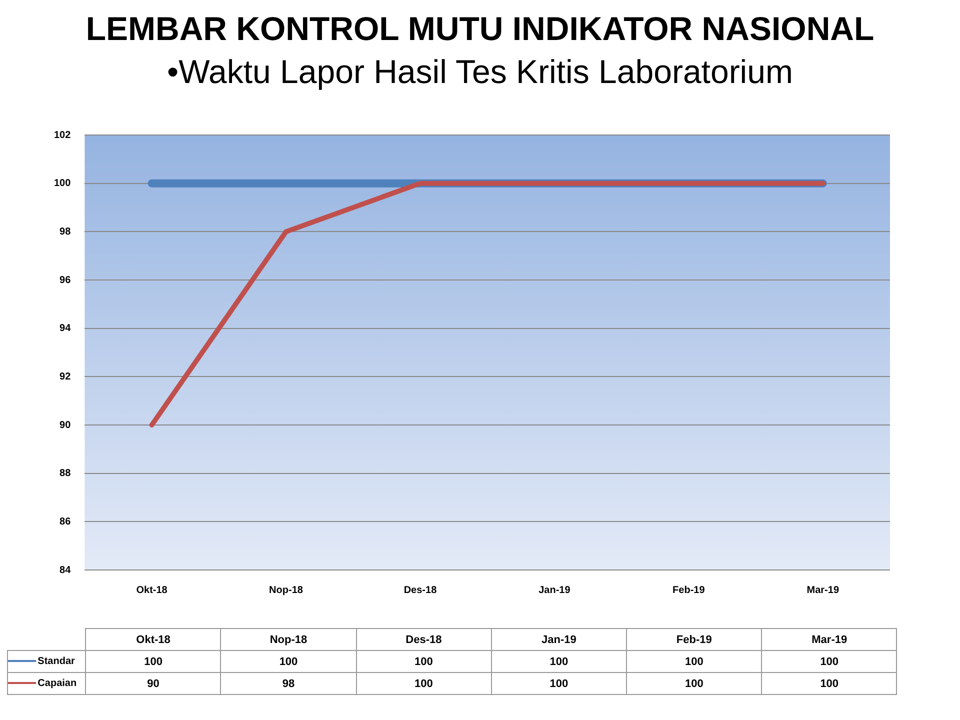 This screenshot has width=960, height=720. Describe the element at coordinates (830, 640) in the screenshot. I see `category-label: Mar-19` at that location.